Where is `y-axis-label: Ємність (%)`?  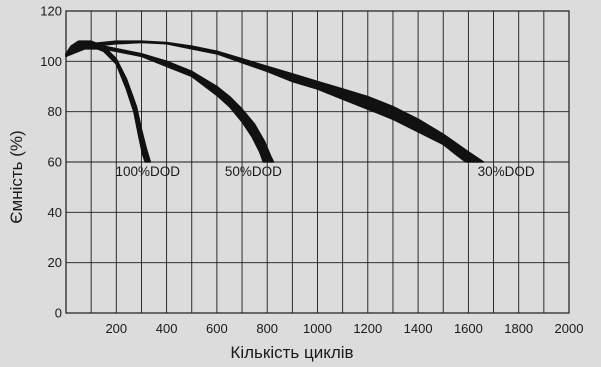 y-axis-label: Ємність (%) is located at coordinates (16, 176).